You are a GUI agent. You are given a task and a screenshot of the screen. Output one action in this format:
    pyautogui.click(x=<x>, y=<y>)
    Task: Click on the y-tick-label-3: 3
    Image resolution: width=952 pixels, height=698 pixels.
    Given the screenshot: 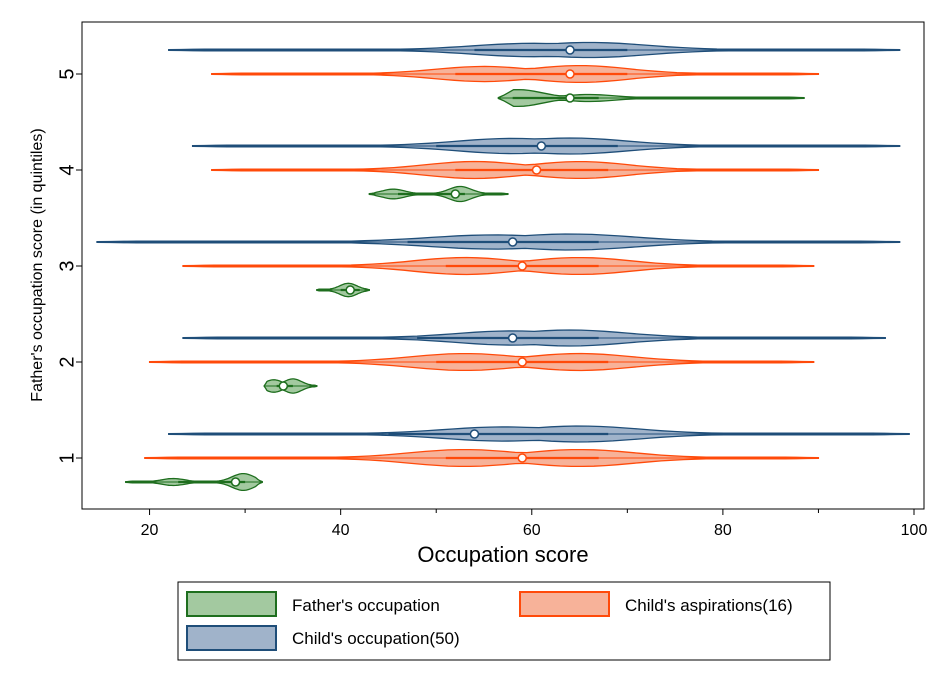 What is the action you would take?
    pyautogui.click(x=67, y=265)
    